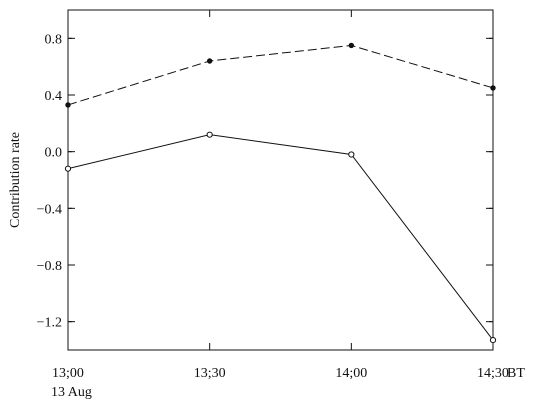 This screenshot has width=536, height=403. What do you see at coordinates (210, 373) in the screenshot?
I see `x-tick-label: 13;30` at bounding box center [210, 373].